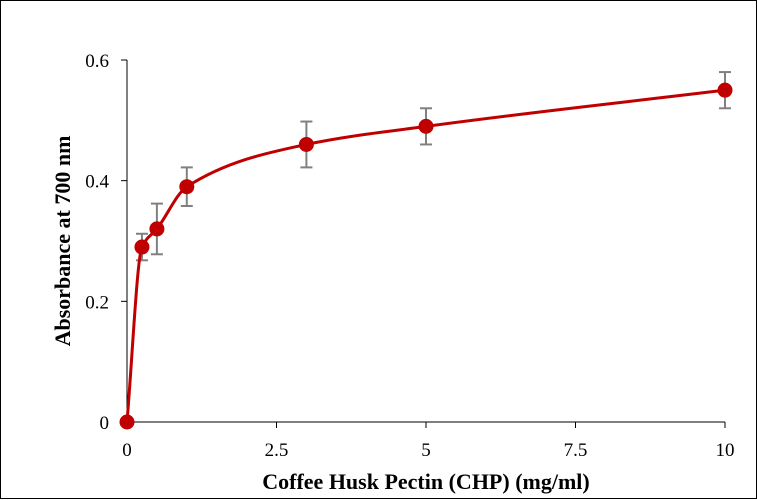 Image resolution: width=757 pixels, height=500 pixels. I want to click on y-tick-label: 0, so click(105, 423).